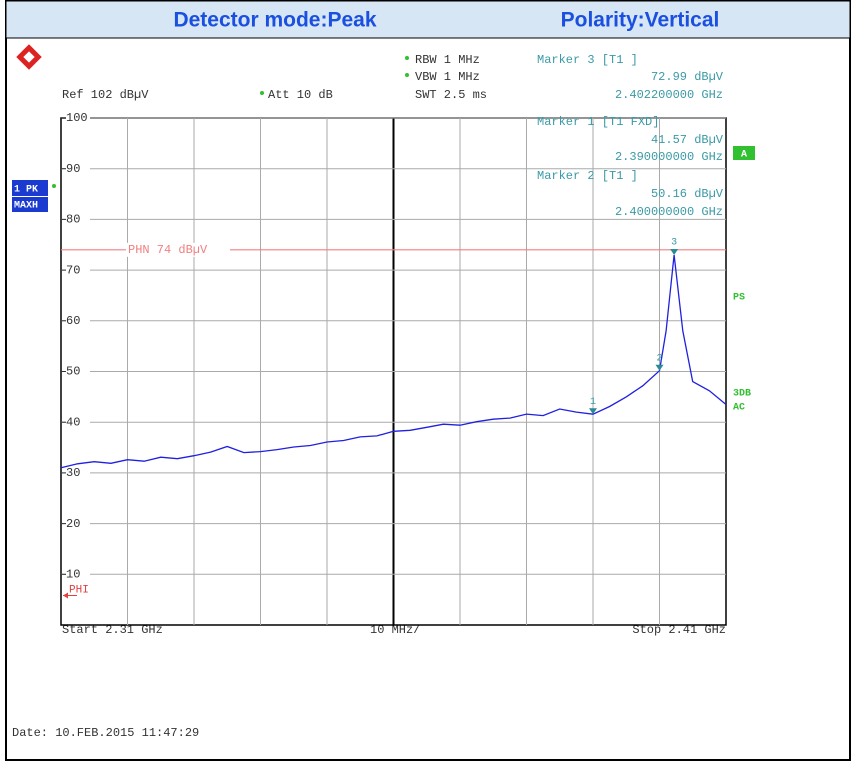 The image size is (857, 767). I want to click on y-tick-label: 30, so click(73, 473).